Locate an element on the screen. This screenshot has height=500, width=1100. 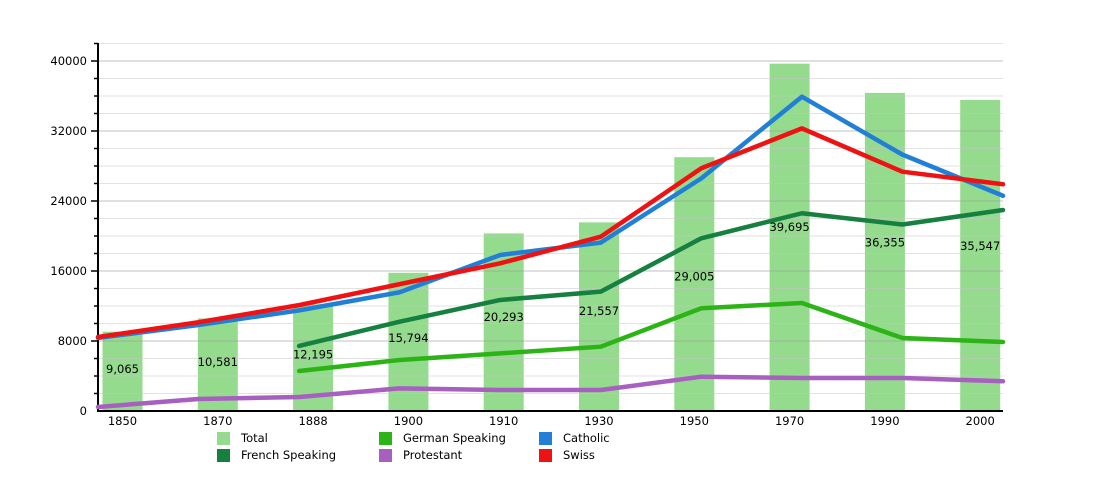
bar-value-label: 15,794 is located at coordinates (408, 338).